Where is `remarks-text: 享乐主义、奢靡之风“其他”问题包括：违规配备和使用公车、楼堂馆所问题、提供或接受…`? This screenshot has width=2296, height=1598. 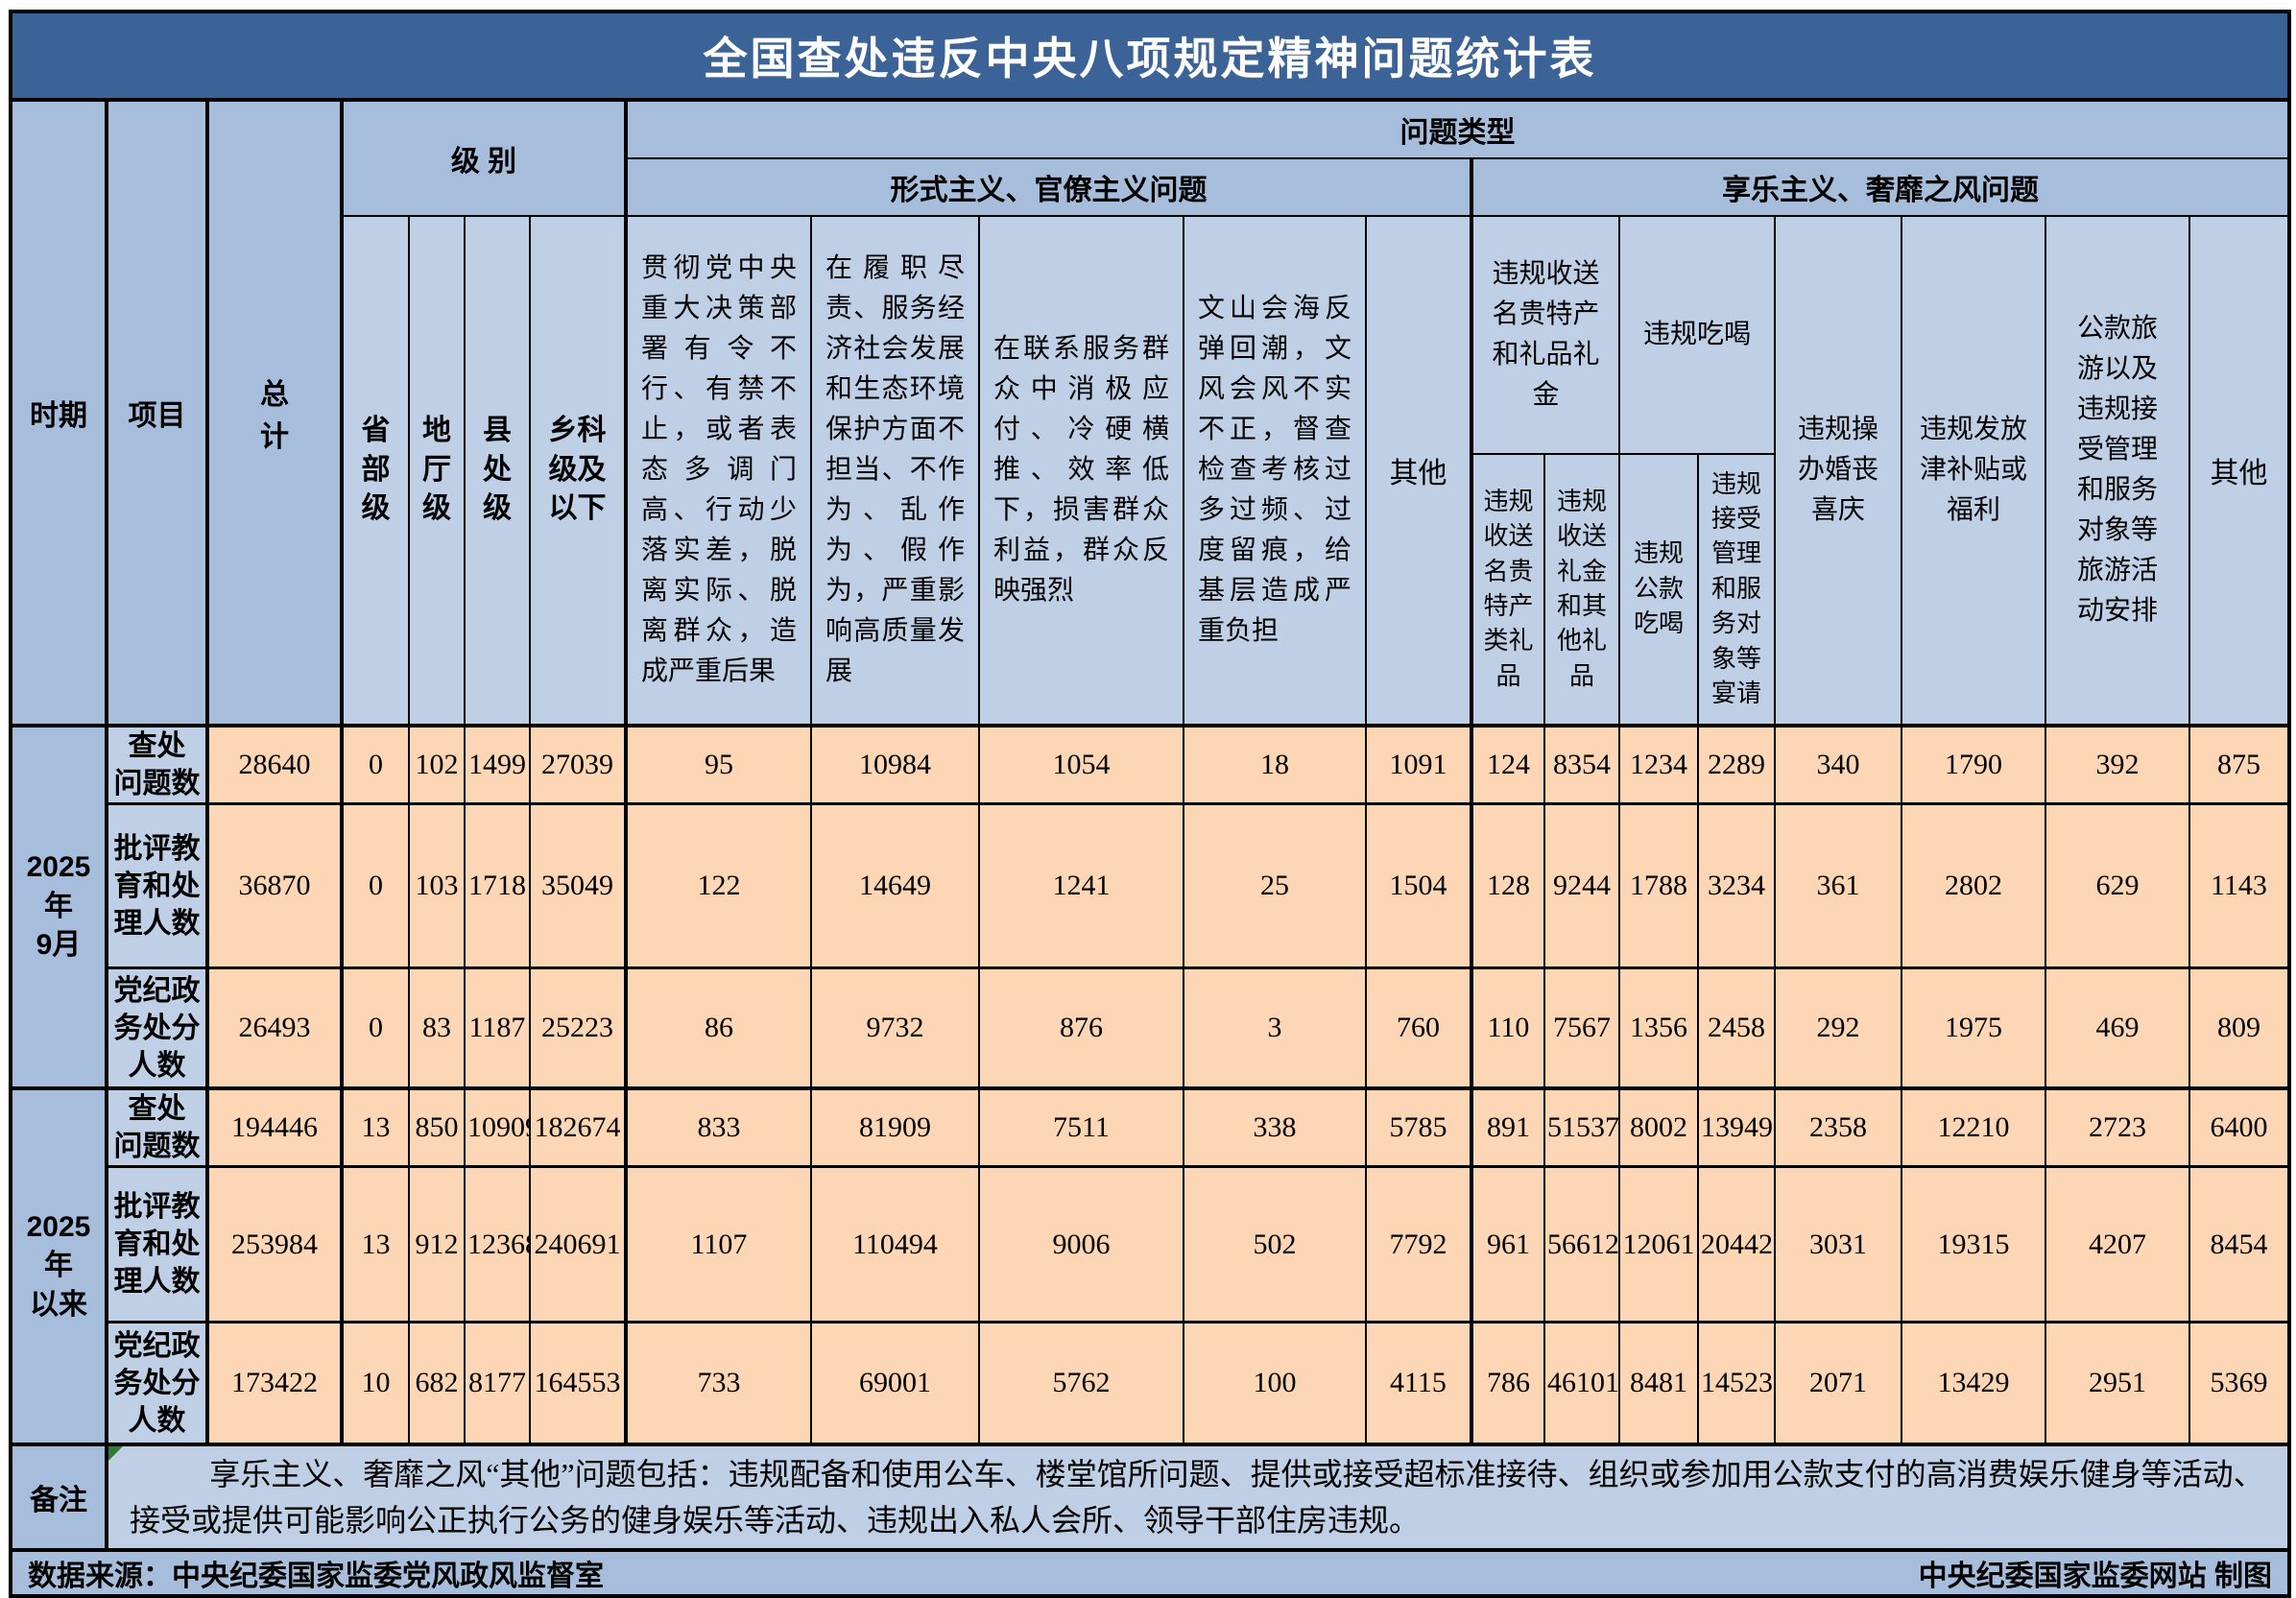 remarks-text: 享乐主义、奢靡之风“其他”问题包括：违规配备和使用公车、楼堂馆所问题、提供或接受… is located at coordinates (1197, 1497).